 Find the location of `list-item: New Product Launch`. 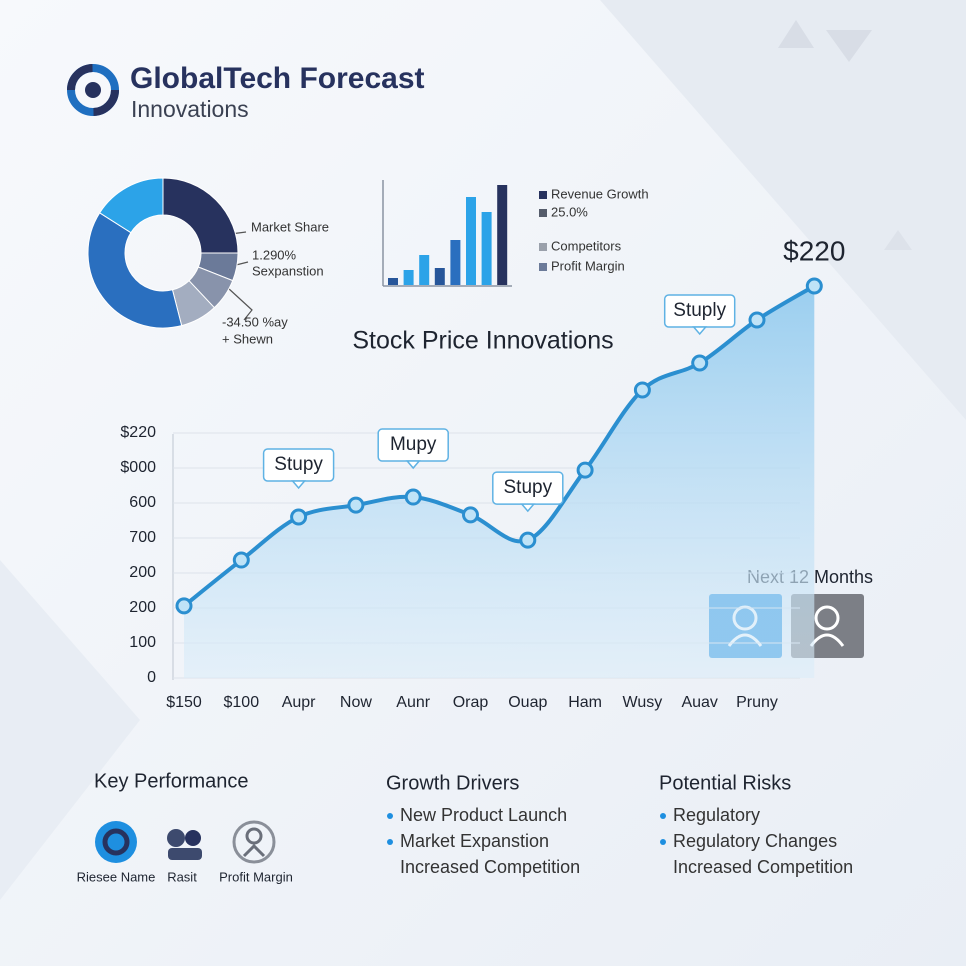

list-item: New Product Launch is located at coordinates (483, 815).